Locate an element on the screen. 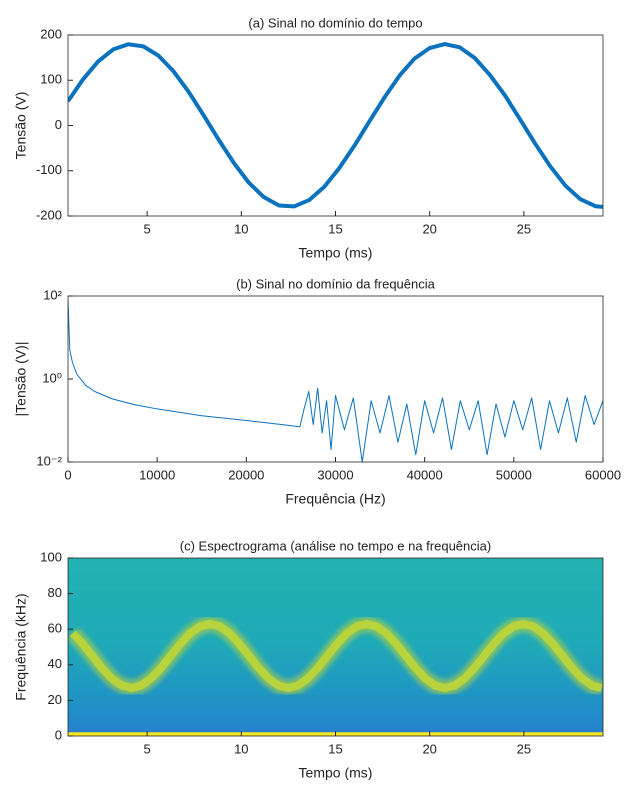 Image resolution: width=625 pixels, height=785 pixels. x-tick-label: 50000 is located at coordinates (514, 474).